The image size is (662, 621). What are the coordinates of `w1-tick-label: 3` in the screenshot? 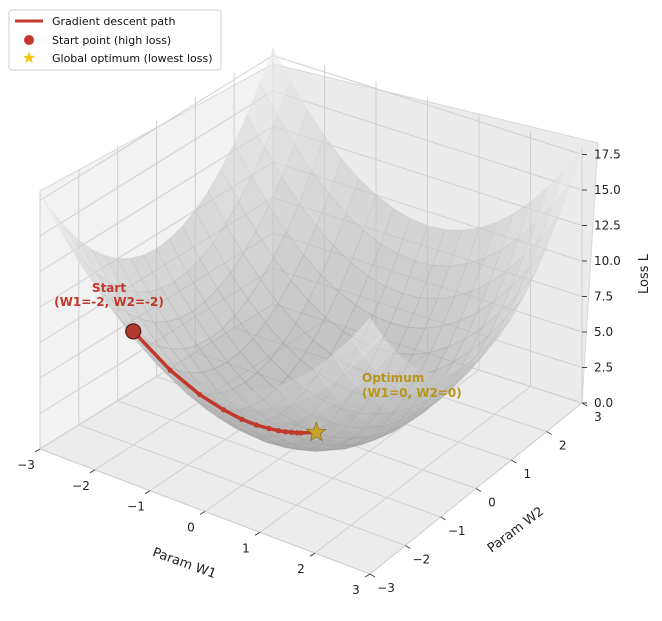 It's located at (356, 590).